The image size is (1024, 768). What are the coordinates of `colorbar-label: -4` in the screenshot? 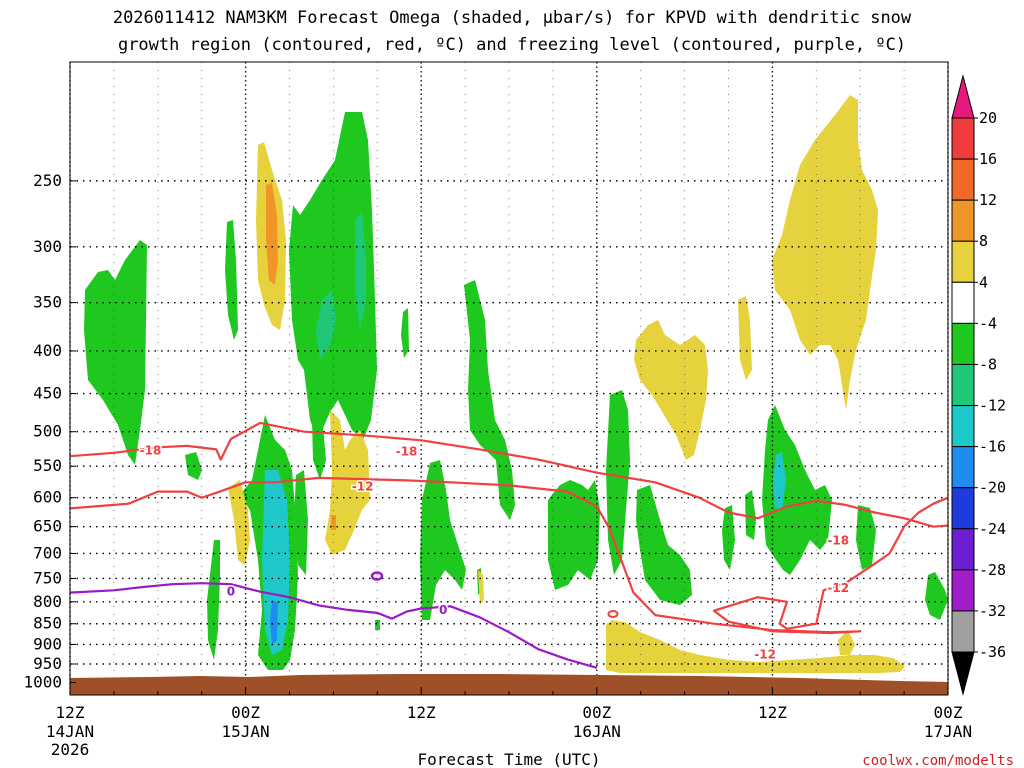 It's located at (988, 323).